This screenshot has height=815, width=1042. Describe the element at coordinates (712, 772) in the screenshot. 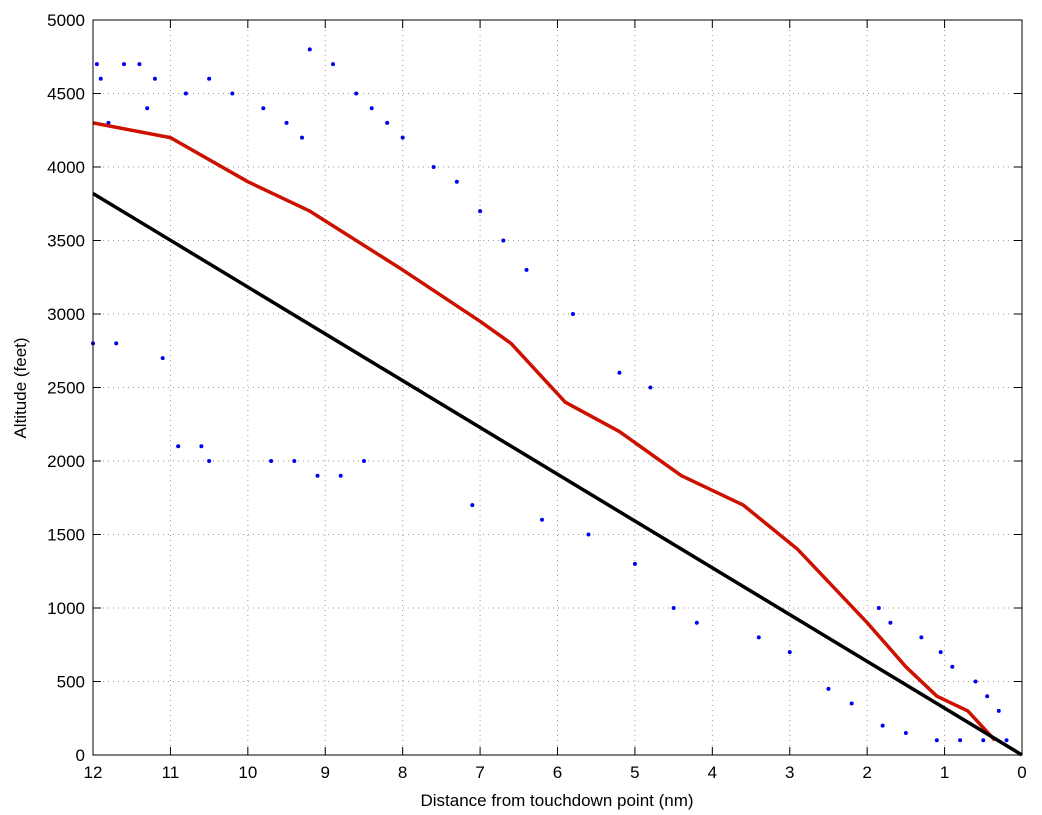

I see `x-tick-label: 4` at that location.